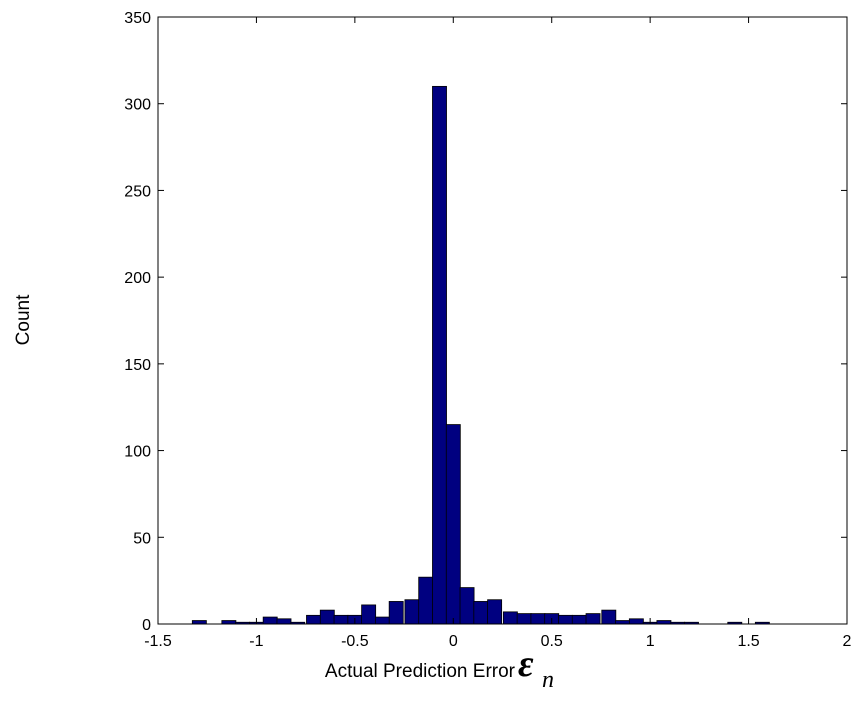  I want to click on x-tick-label: 1, so click(650, 641).